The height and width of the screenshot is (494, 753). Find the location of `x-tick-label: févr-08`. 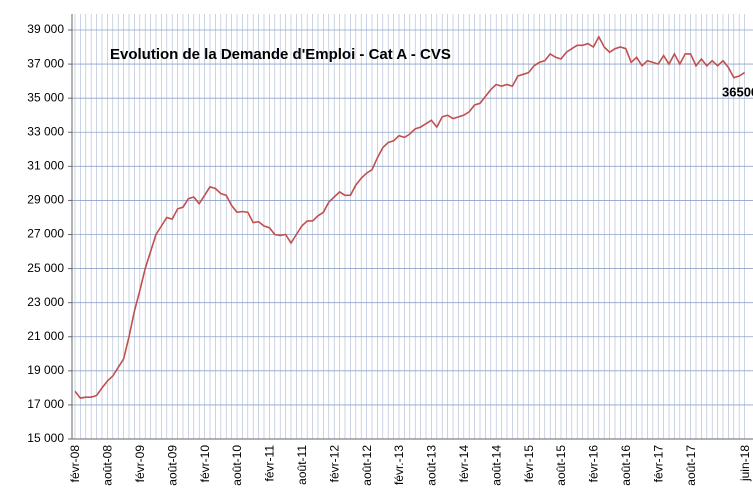

x-tick-label: févr-08 is located at coordinates (75, 464).